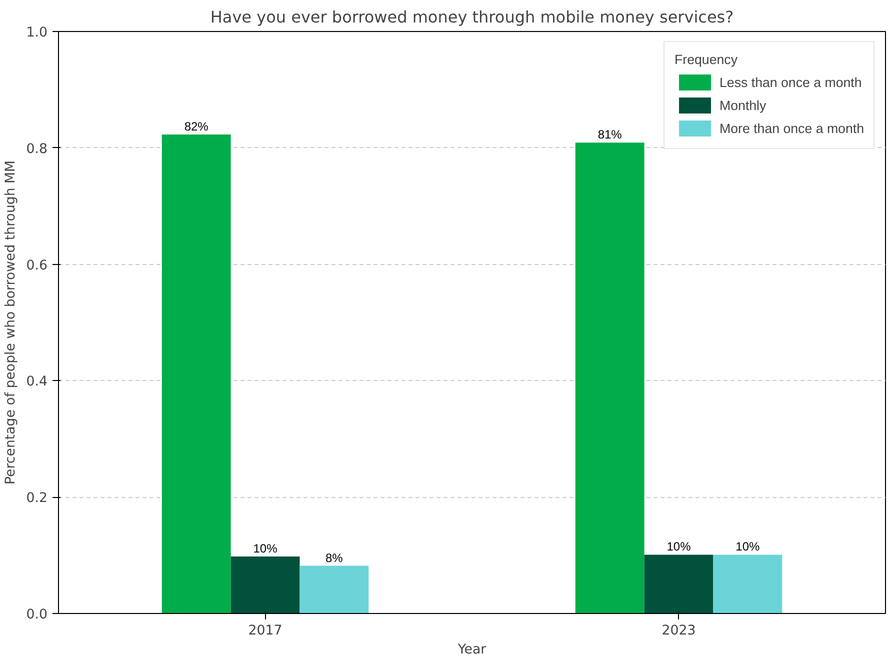  Describe the element at coordinates (196, 127) in the screenshot. I see `data-label: 82%` at that location.